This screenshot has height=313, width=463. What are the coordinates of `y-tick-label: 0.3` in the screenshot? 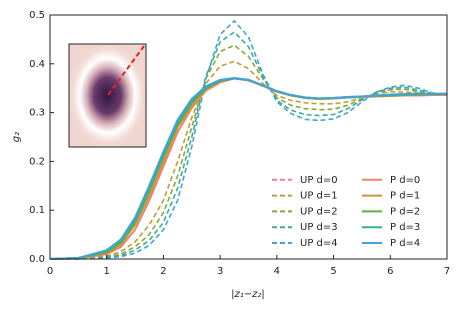 It's located at (37, 113).